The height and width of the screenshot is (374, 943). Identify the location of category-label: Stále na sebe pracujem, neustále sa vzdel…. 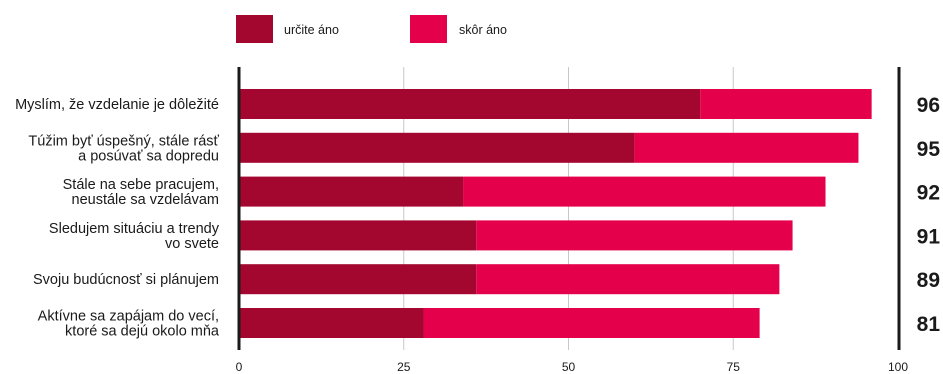
(141, 192).